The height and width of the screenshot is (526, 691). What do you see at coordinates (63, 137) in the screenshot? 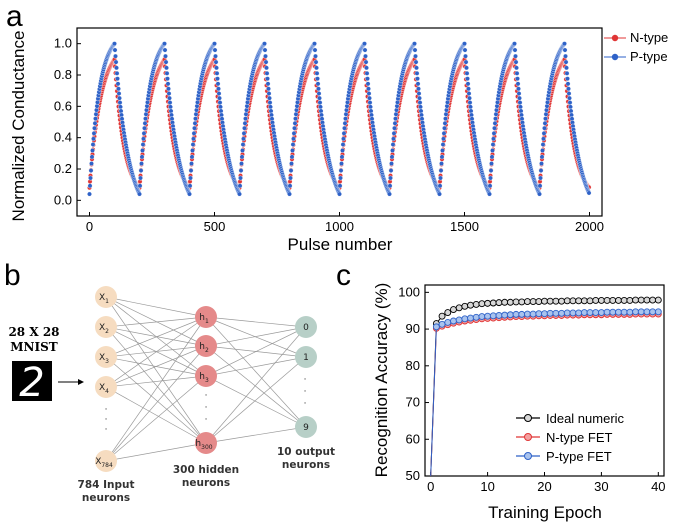
I see `chart-a-y-tick-label: 0.4` at bounding box center [63, 137].